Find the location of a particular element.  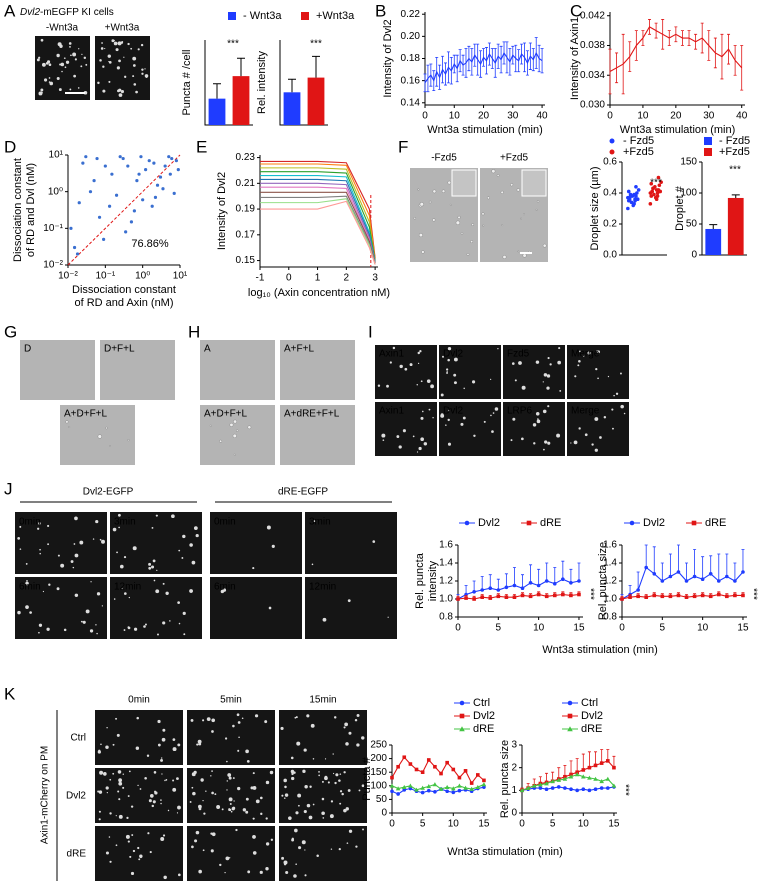

y-tick-label: 0.17 is located at coordinates (246, 234).